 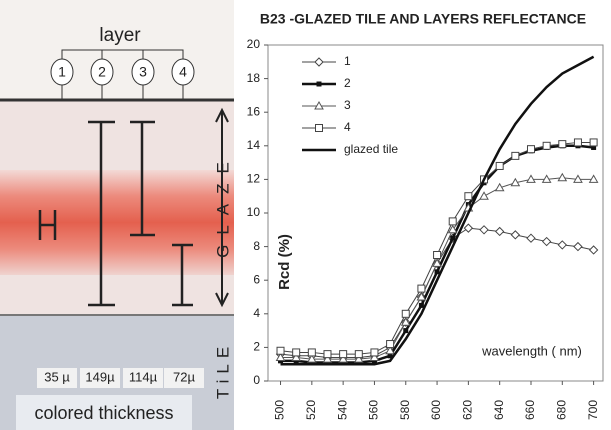 I want to click on y-axis-label: Rcd (%), so click(x=284, y=262).